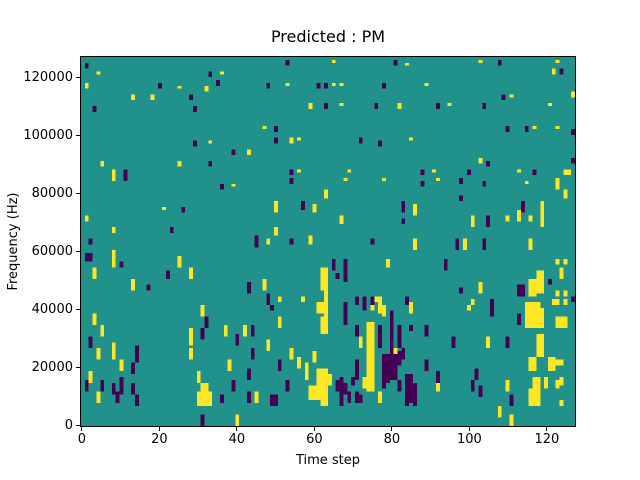 The height and width of the screenshot is (480, 640). What do you see at coordinates (52, 251) in the screenshot?
I see `y-tick-label: 60000` at bounding box center [52, 251].